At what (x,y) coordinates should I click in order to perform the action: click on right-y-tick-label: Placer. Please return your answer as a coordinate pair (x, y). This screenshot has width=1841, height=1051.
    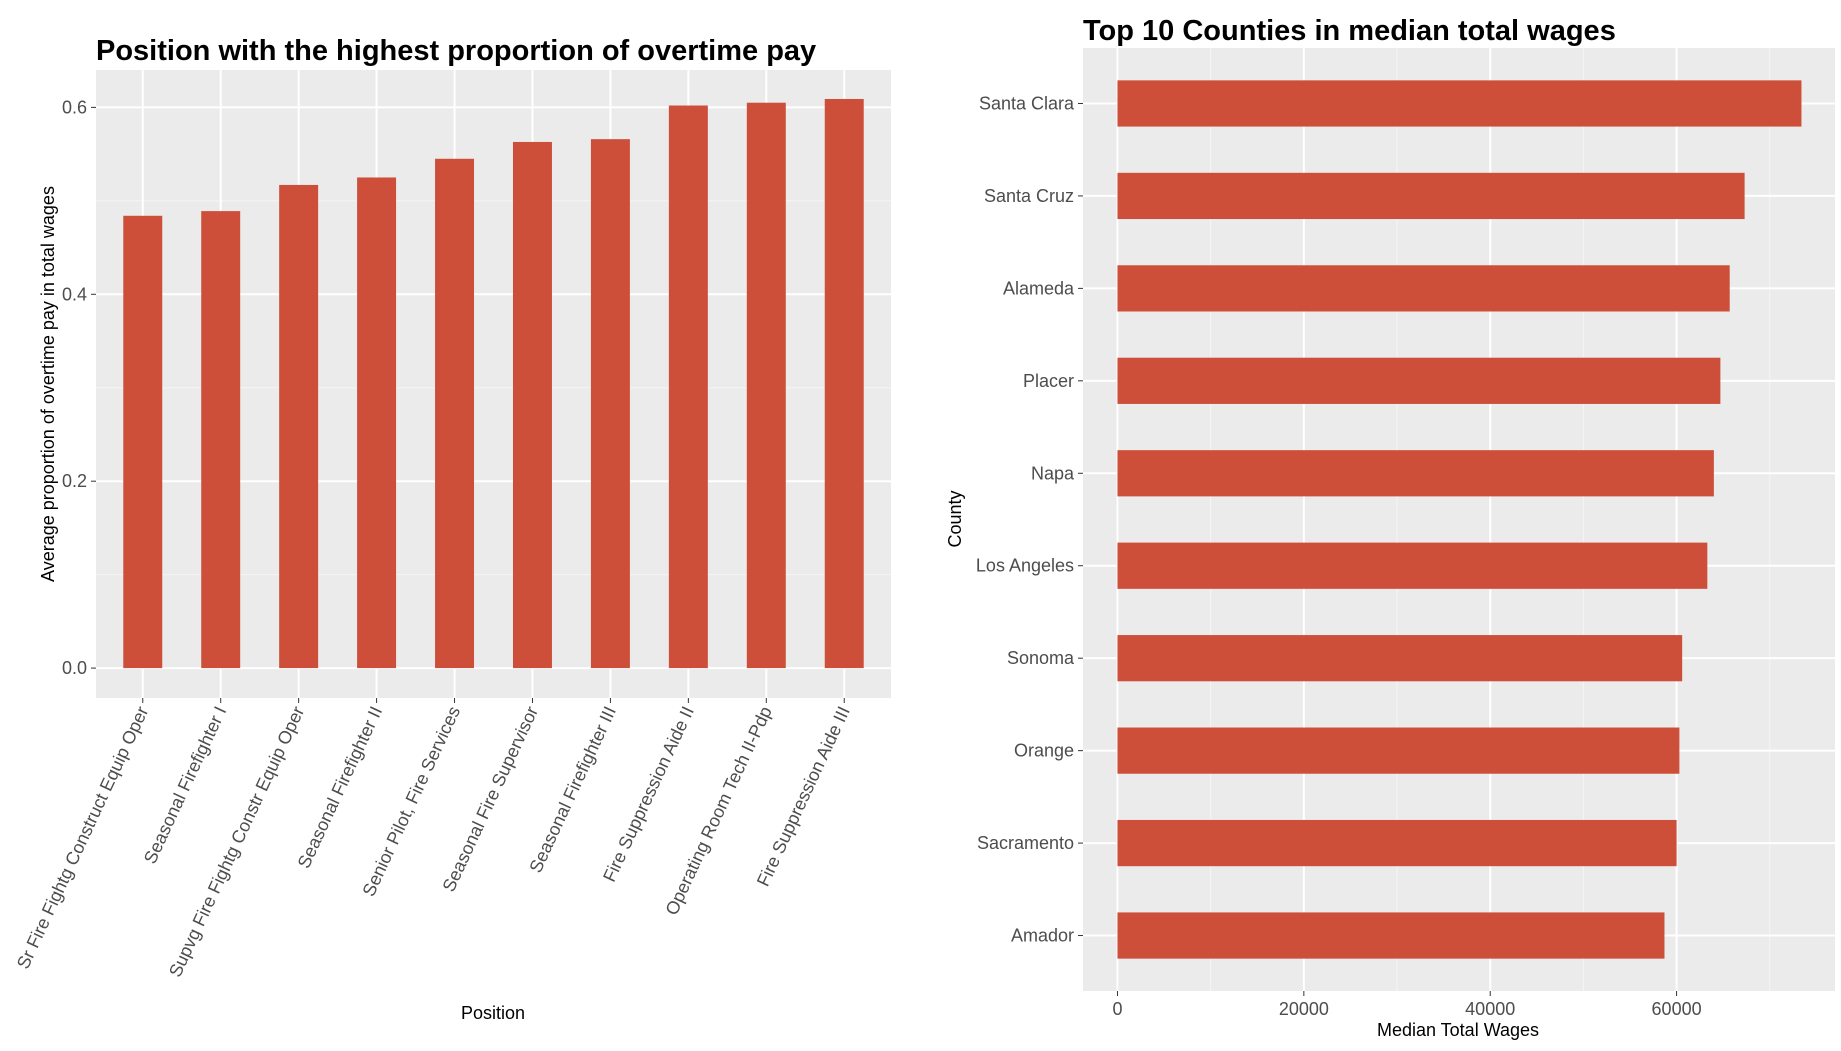
    Looking at the image, I should click on (1048, 381).